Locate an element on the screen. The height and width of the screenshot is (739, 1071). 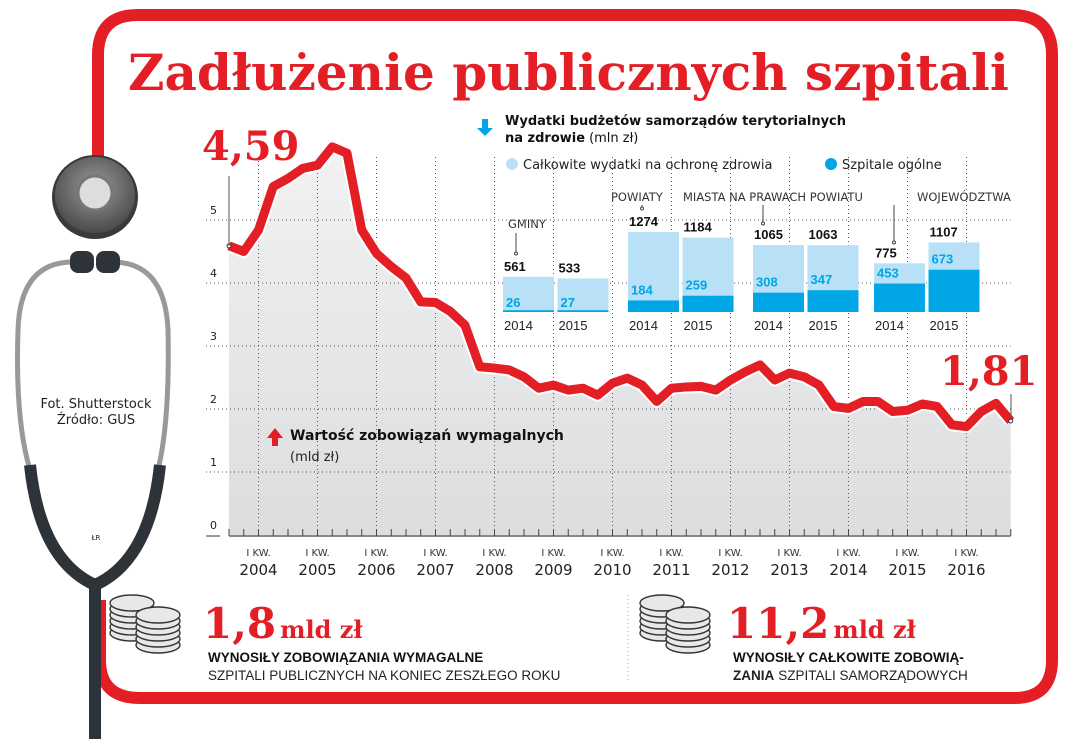
y-tick-label: 3 is located at coordinates (213, 336).